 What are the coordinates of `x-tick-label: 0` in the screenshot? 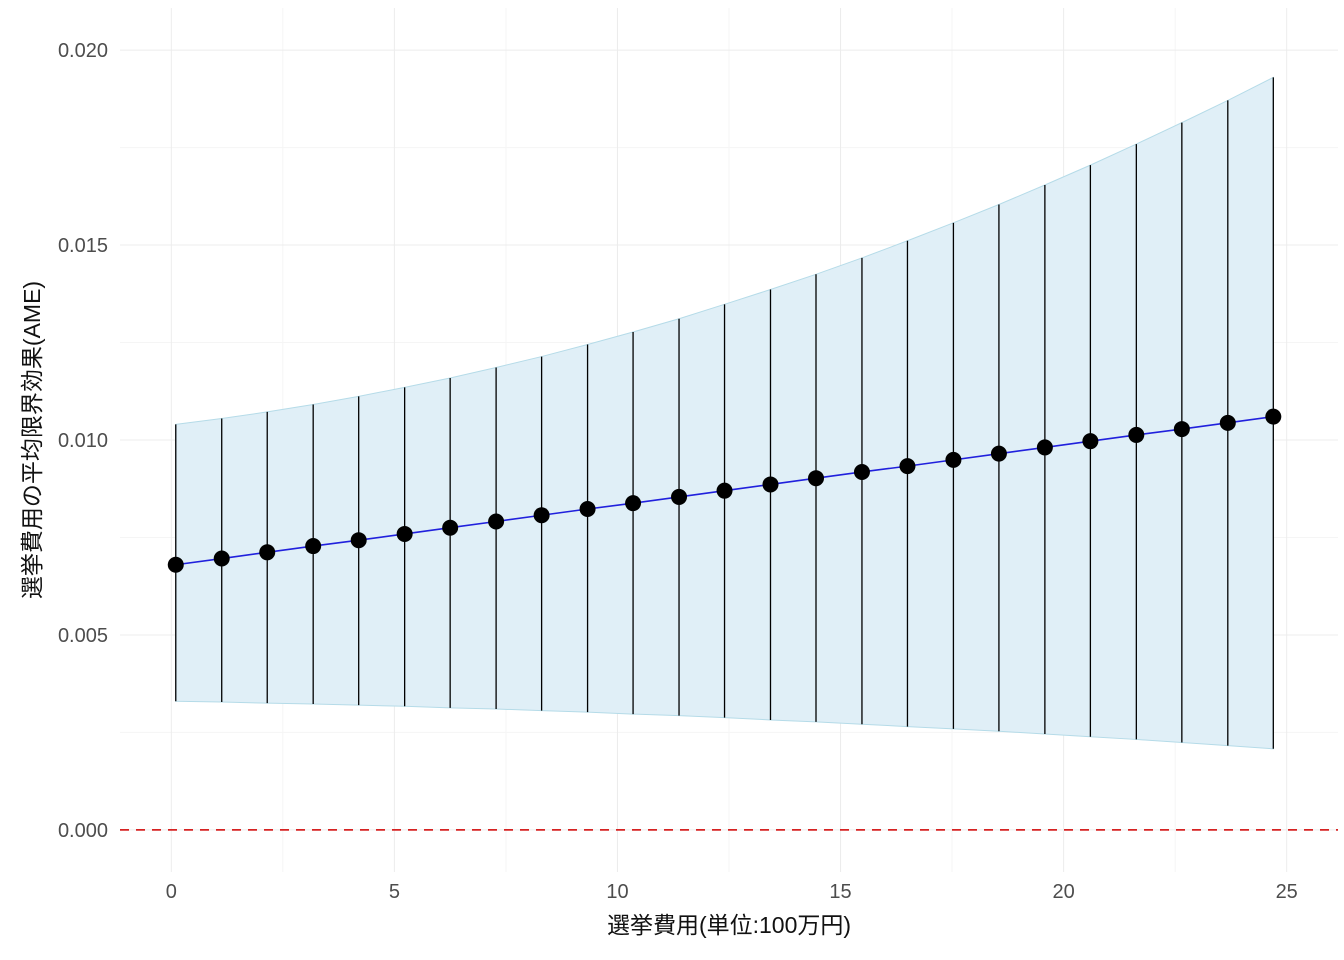 It's located at (171, 892).